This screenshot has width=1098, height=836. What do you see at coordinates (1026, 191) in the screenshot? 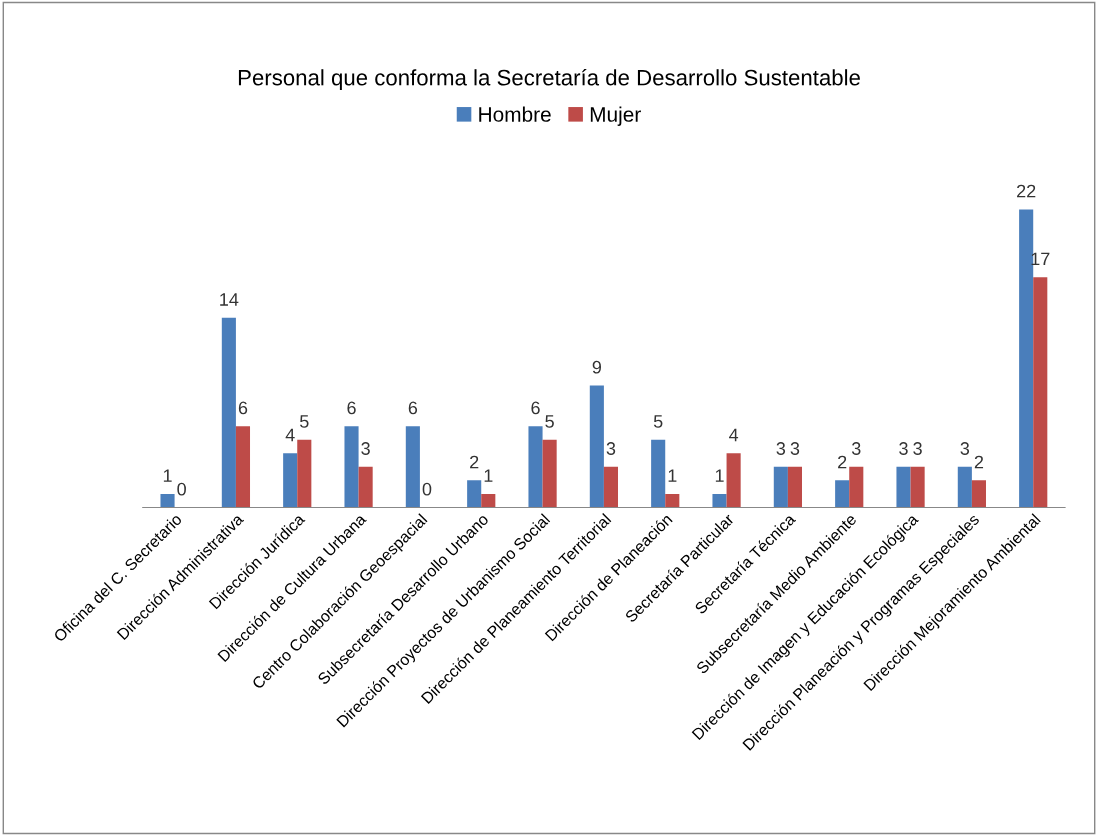
I see `data-label: 22` at bounding box center [1026, 191].